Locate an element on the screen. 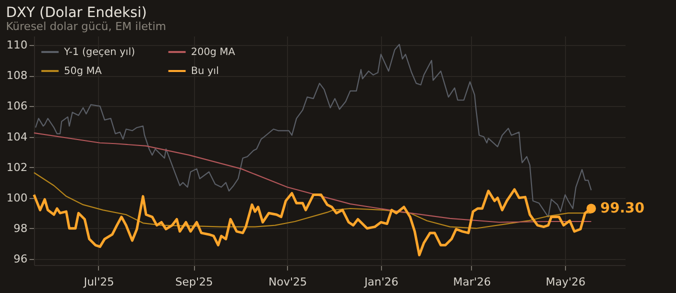 This screenshot has width=676, height=293. x-tick-label: Sep'25 is located at coordinates (194, 282).